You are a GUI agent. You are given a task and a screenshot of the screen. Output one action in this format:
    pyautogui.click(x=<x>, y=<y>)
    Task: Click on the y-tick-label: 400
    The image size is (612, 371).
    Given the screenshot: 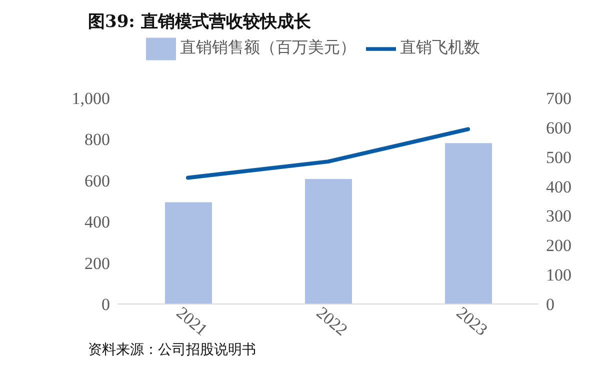 What is the action you would take?
    pyautogui.click(x=97, y=222)
    